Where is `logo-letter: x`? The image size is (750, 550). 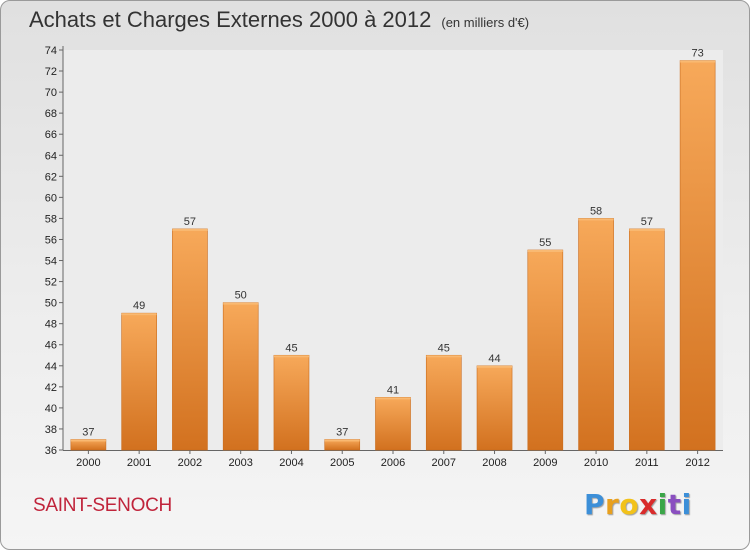 logo-letter: x is located at coordinates (648, 504).